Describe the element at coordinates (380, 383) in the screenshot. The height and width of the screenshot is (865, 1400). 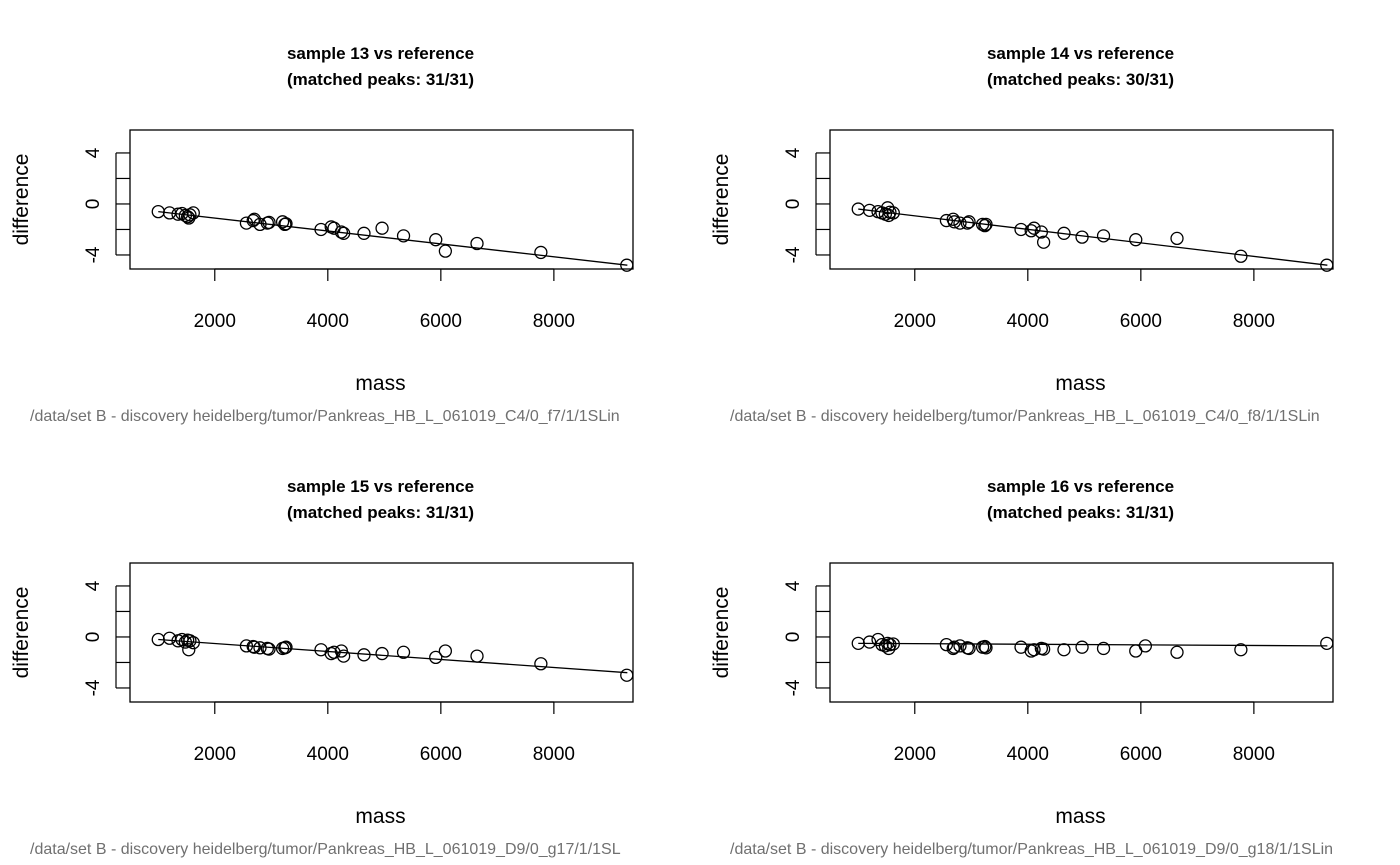
I see `x-axis-label: mass` at that location.